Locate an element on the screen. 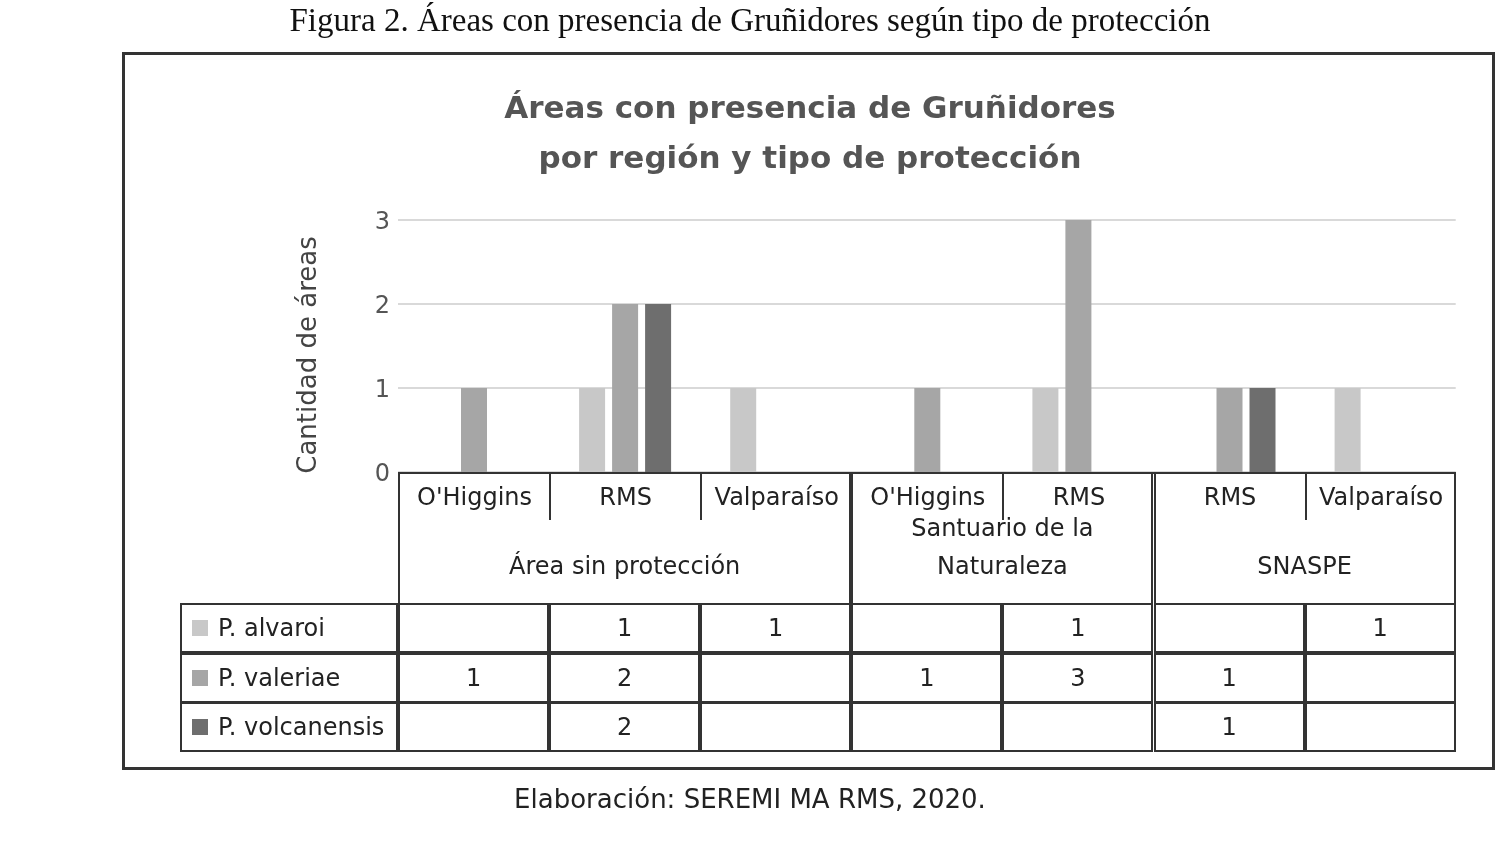 This screenshot has width=1500, height=847. legend-label: P. valeriae is located at coordinates (289, 677).